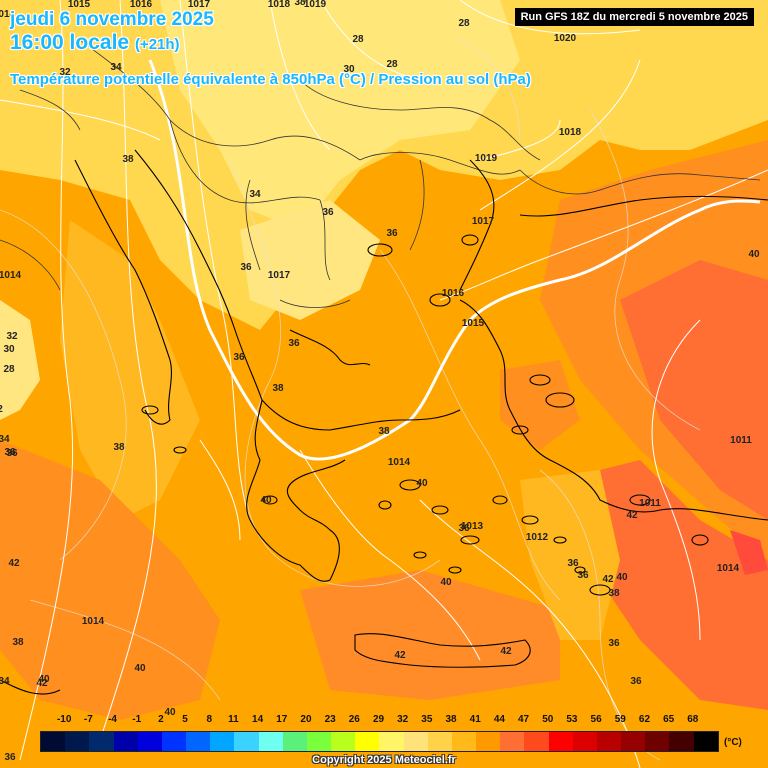 The width and height of the screenshot is (768, 768). I want to click on pressure-value-label: 1016, so click(453, 293).